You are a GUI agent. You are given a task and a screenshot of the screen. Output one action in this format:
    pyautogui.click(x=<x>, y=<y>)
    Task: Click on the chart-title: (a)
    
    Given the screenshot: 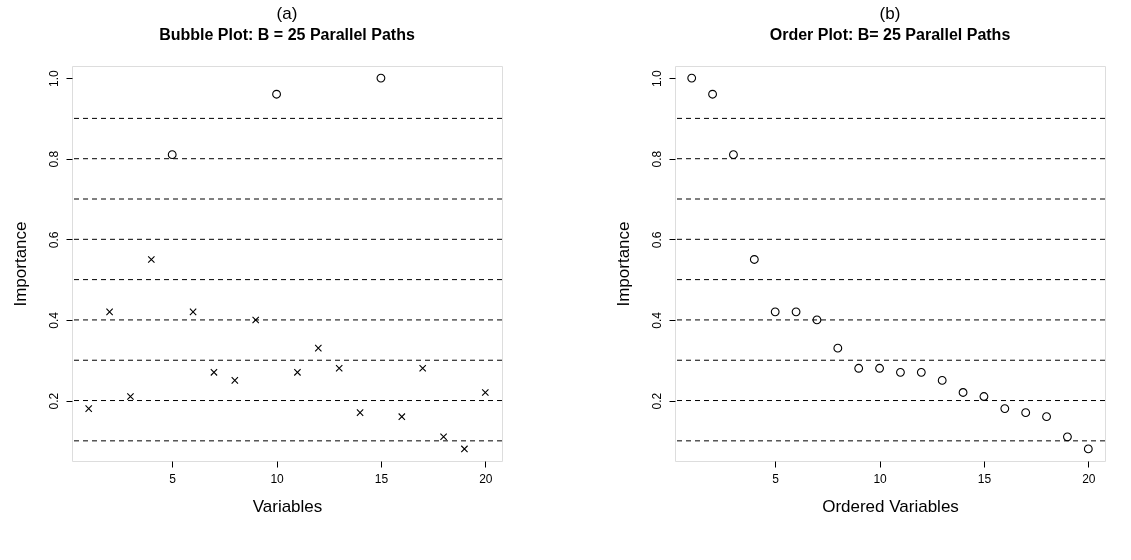 What is the action you would take?
    pyautogui.click(x=287, y=13)
    